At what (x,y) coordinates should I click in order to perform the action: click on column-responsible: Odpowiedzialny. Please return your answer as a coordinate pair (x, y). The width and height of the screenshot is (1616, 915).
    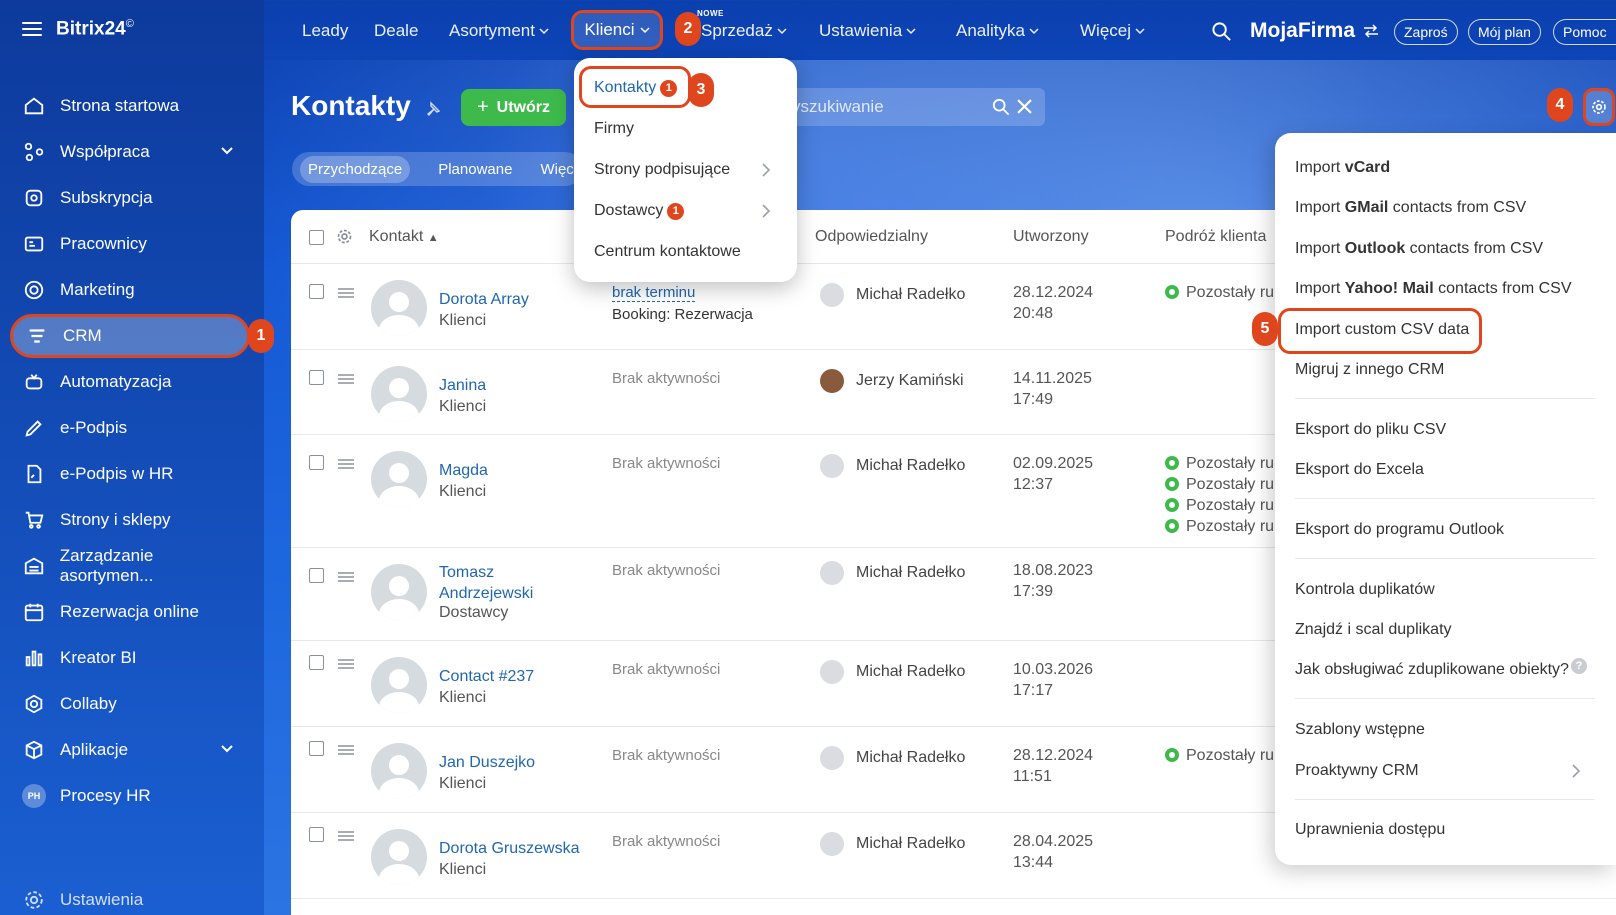
    Looking at the image, I should click on (871, 236).